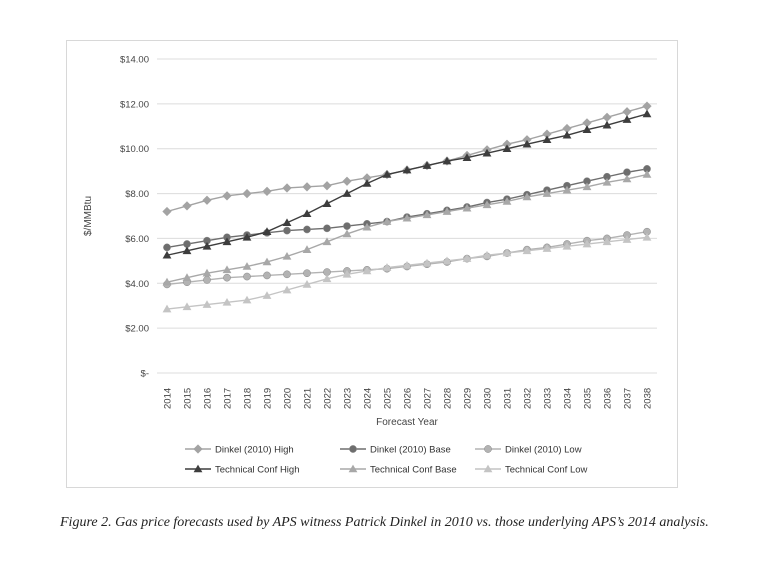 The height and width of the screenshot is (585, 768). What do you see at coordinates (588, 398) in the screenshot?
I see `x-tick-label: 2035` at bounding box center [588, 398].